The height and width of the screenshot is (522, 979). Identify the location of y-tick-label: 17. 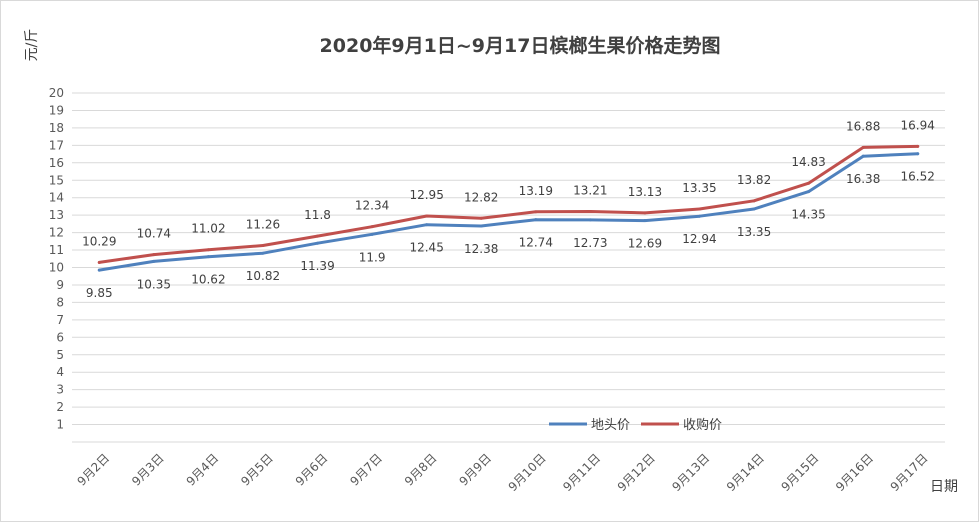
(56, 145).